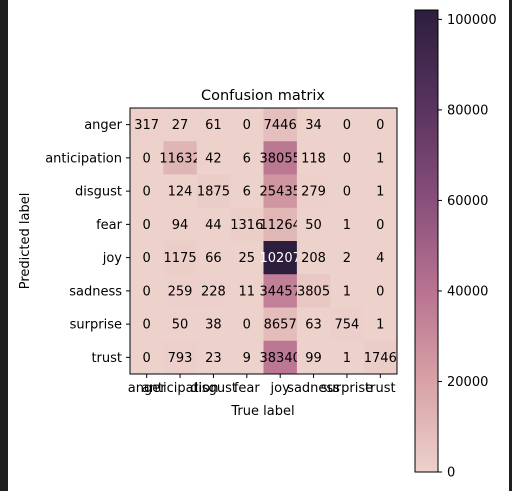 Image resolution: width=512 pixels, height=491 pixels. I want to click on cell-value-label: 279, so click(313, 192).